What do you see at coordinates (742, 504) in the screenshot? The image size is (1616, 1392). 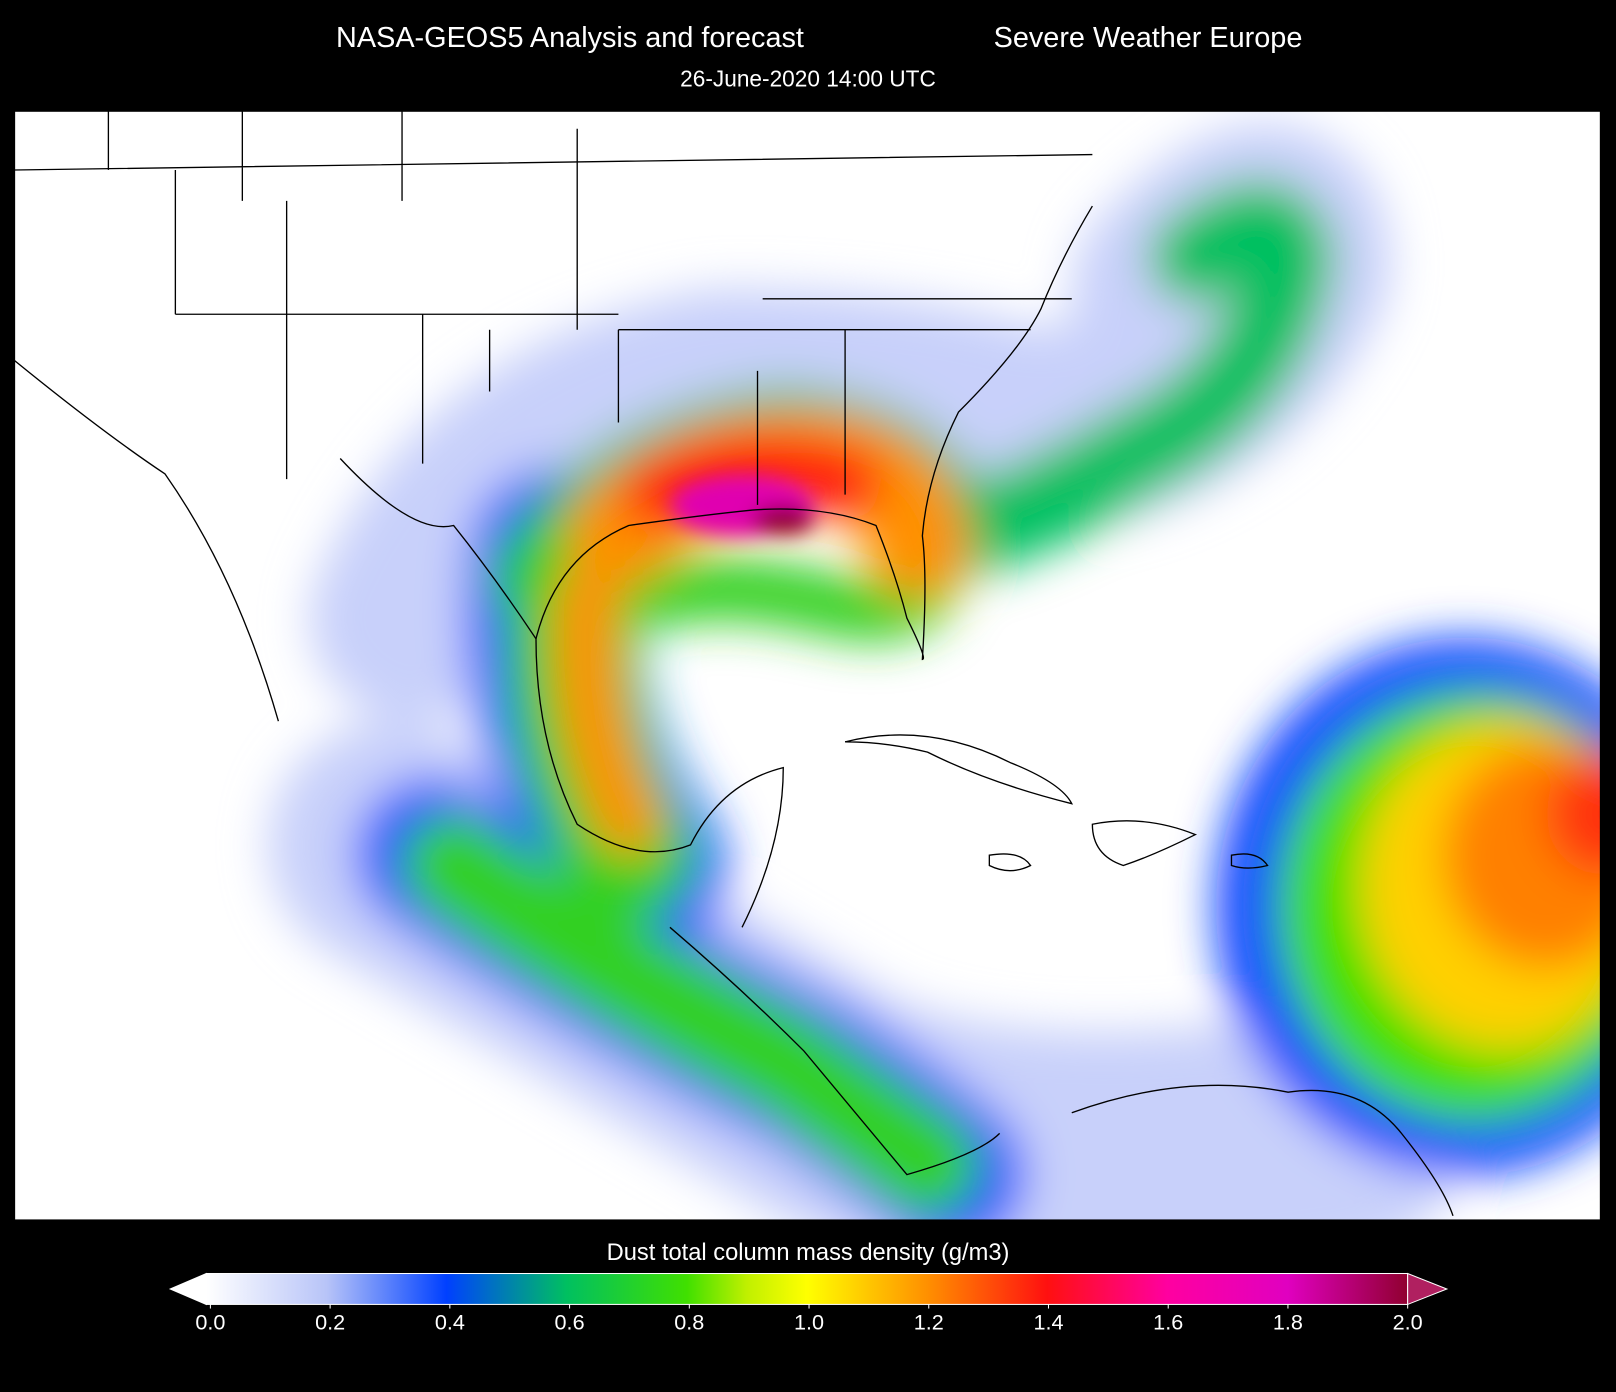 I see `dust-core` at bounding box center [742, 504].